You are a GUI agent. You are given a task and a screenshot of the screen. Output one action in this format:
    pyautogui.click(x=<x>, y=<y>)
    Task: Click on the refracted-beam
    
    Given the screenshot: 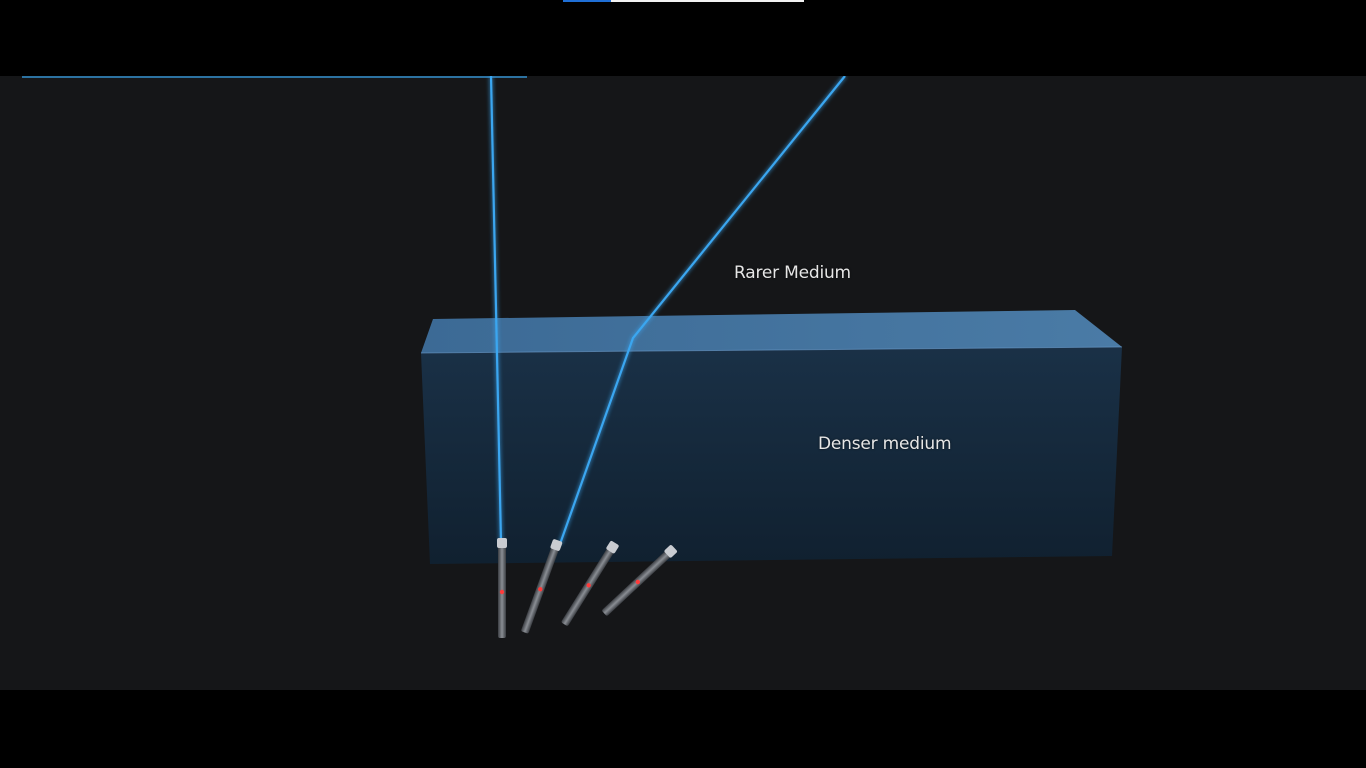 What is the action you would take?
    pyautogui.click(x=702, y=310)
    